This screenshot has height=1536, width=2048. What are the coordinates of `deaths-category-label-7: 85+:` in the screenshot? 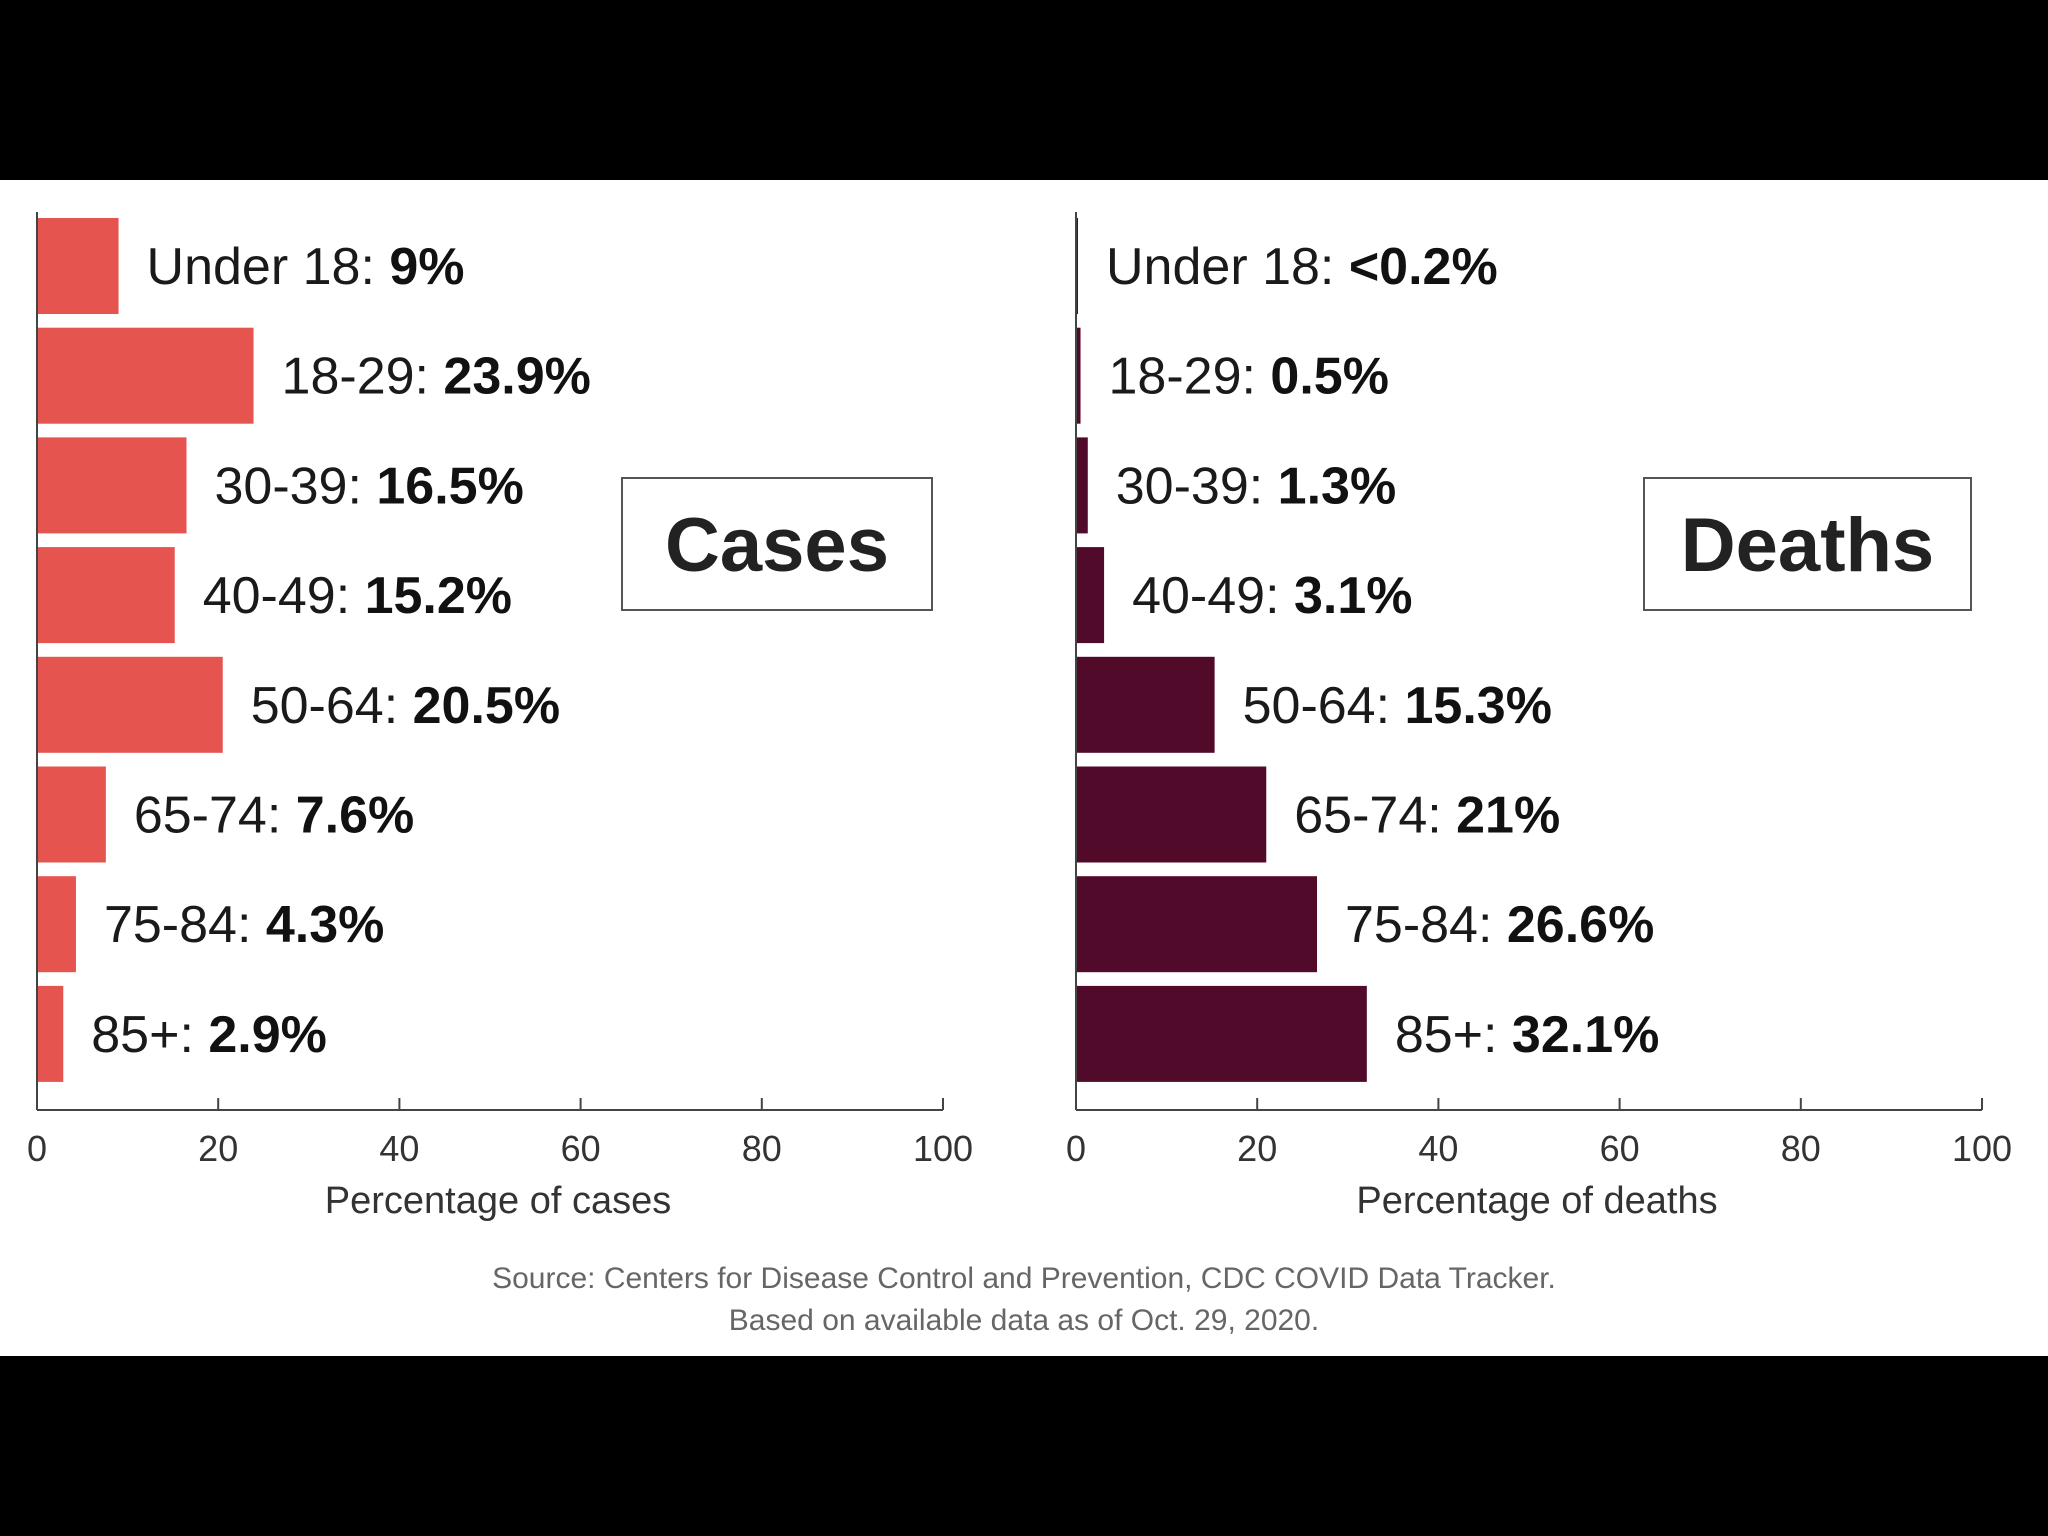 It's located at (1453, 1035).